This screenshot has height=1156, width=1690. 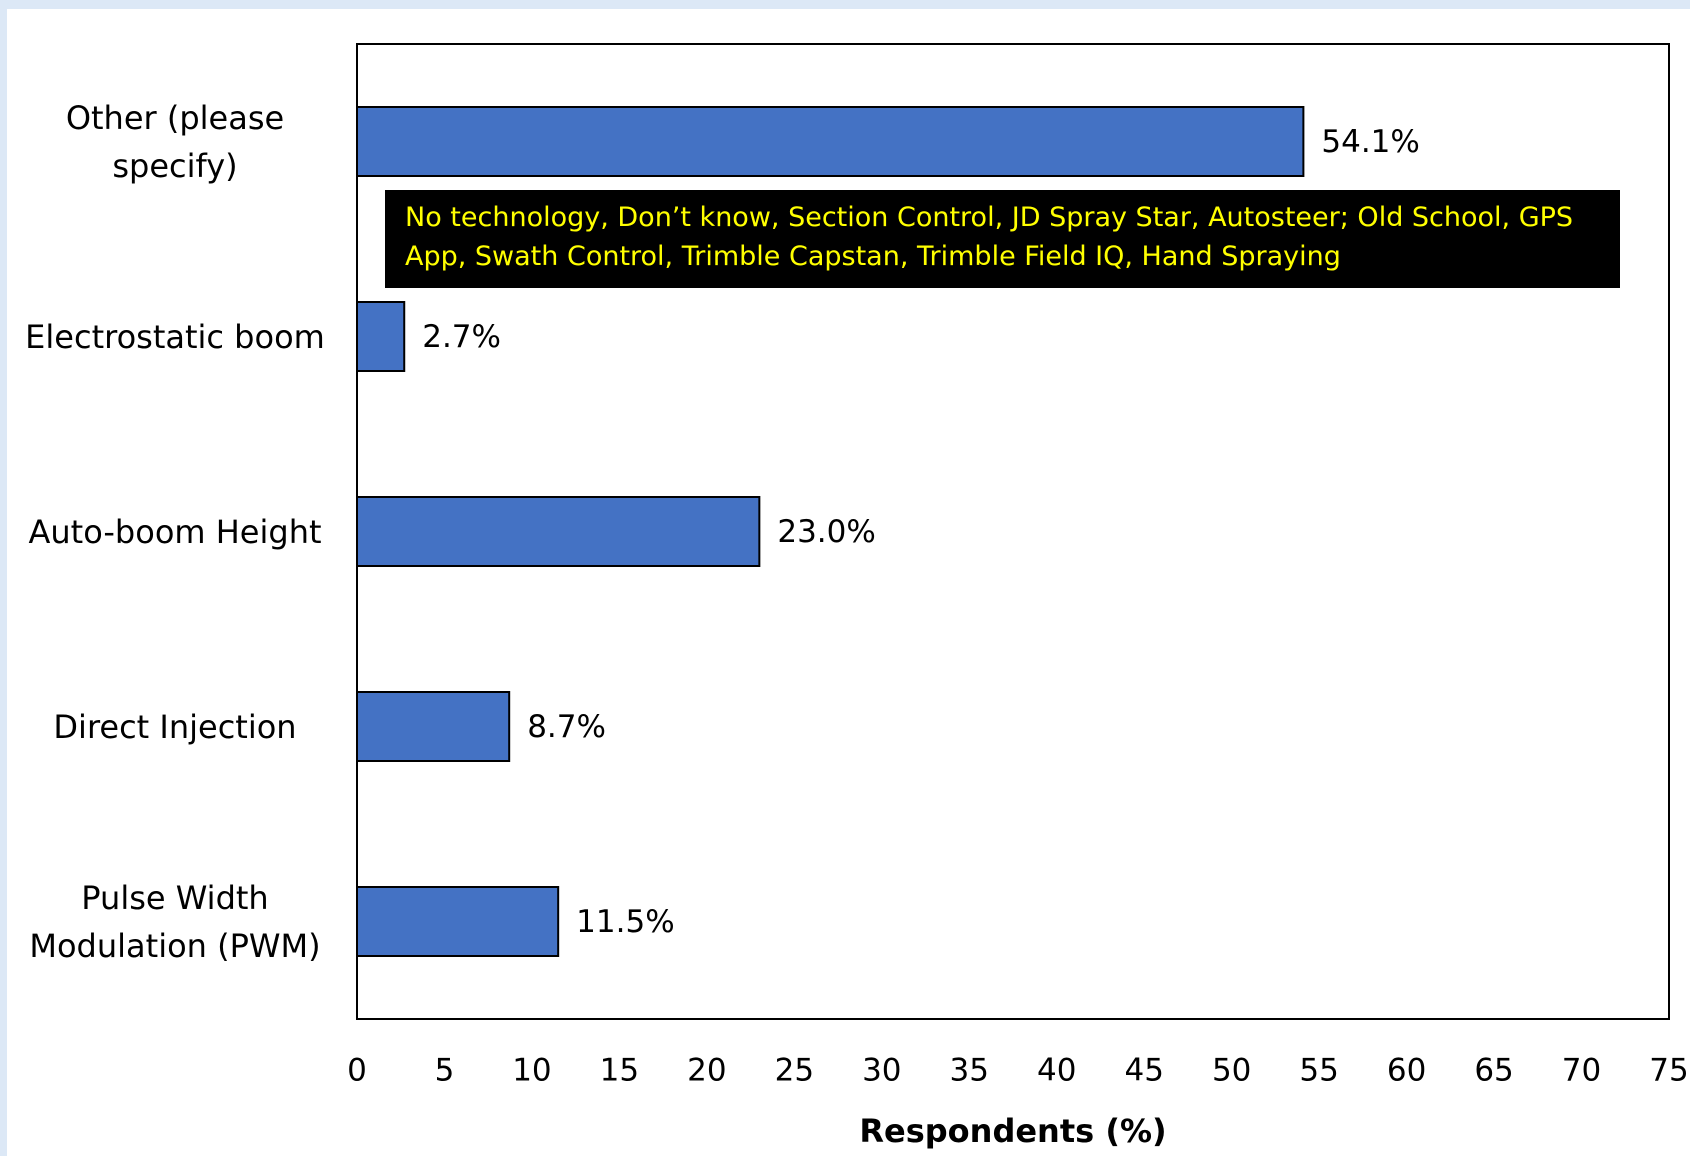 What do you see at coordinates (1581, 1071) in the screenshot?
I see `x-tick-label: 70` at bounding box center [1581, 1071].